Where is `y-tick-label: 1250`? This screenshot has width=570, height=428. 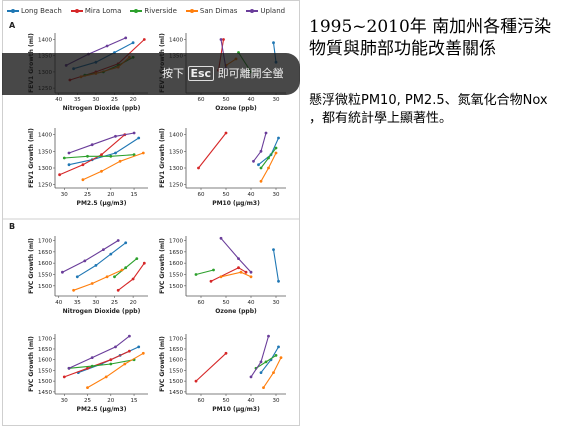
y-tick-label: 1250 is located at coordinates (45, 186).